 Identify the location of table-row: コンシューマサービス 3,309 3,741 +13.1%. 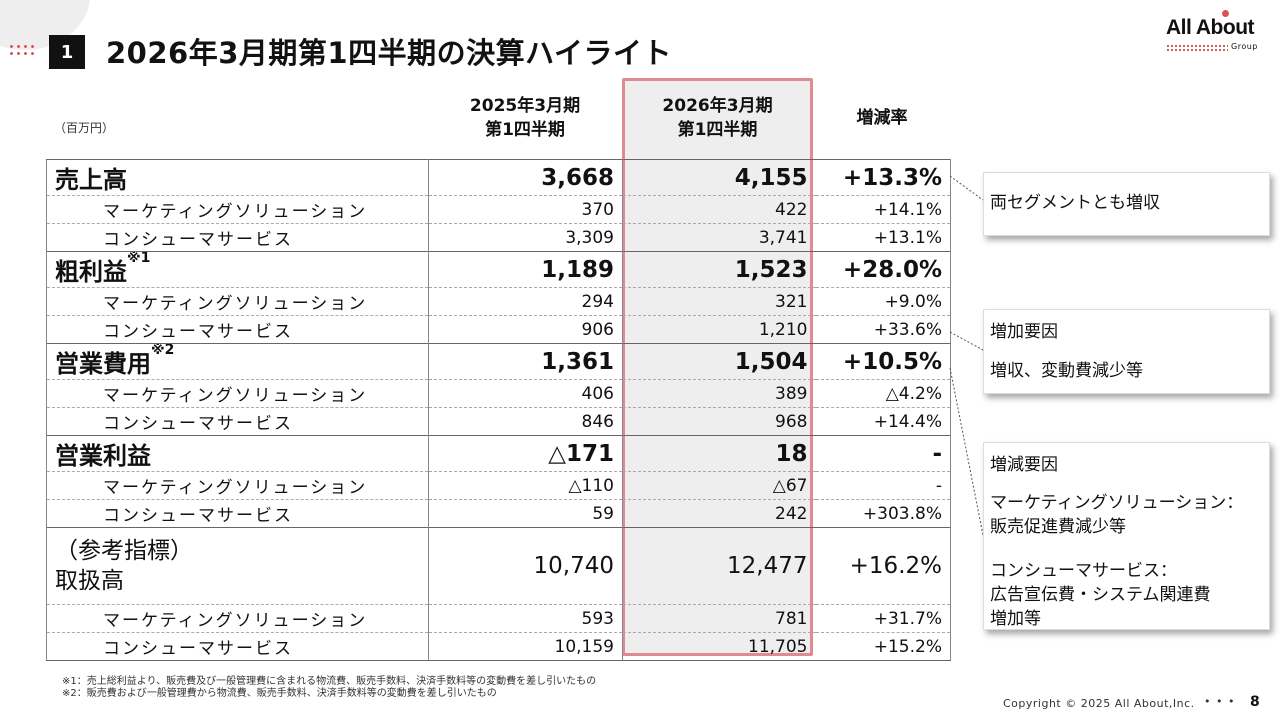
(498, 237).